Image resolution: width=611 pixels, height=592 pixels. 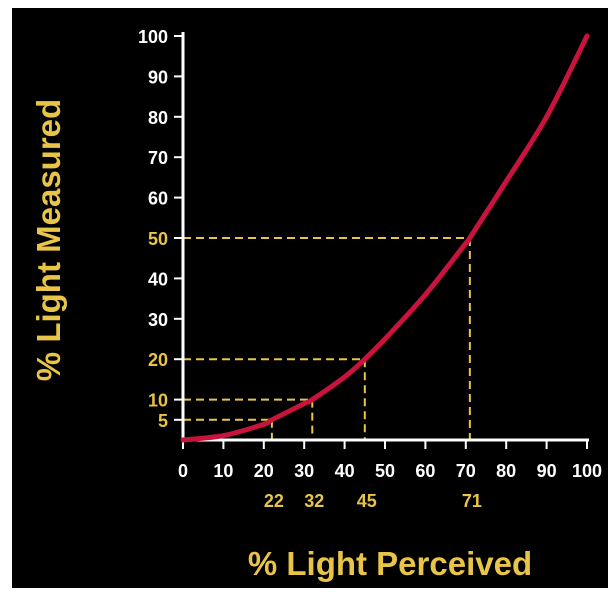 I want to click on y-tick-label: 5, so click(x=163, y=421).